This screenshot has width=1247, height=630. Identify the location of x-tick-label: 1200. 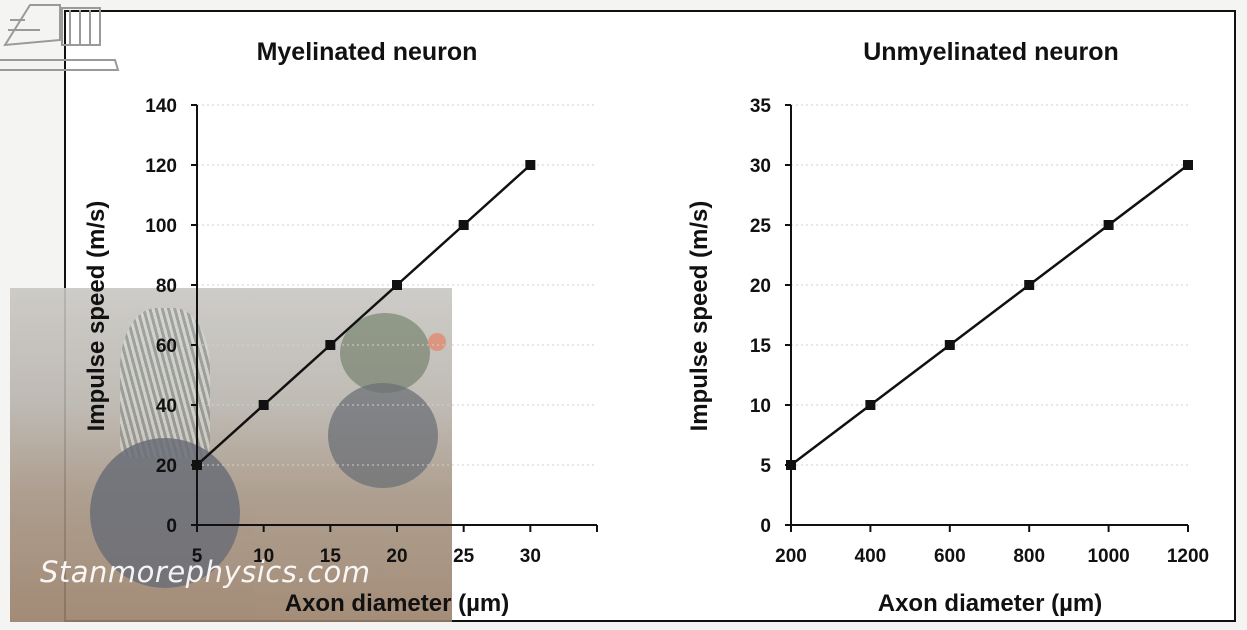
(1188, 556).